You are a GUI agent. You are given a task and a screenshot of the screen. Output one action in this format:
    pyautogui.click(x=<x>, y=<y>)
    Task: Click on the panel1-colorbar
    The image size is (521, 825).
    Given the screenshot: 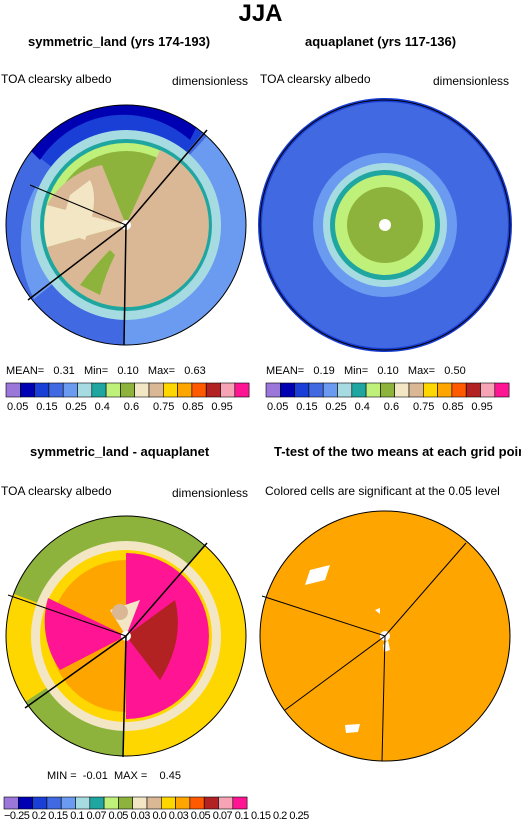 What is the action you would take?
    pyautogui.click(x=127, y=390)
    